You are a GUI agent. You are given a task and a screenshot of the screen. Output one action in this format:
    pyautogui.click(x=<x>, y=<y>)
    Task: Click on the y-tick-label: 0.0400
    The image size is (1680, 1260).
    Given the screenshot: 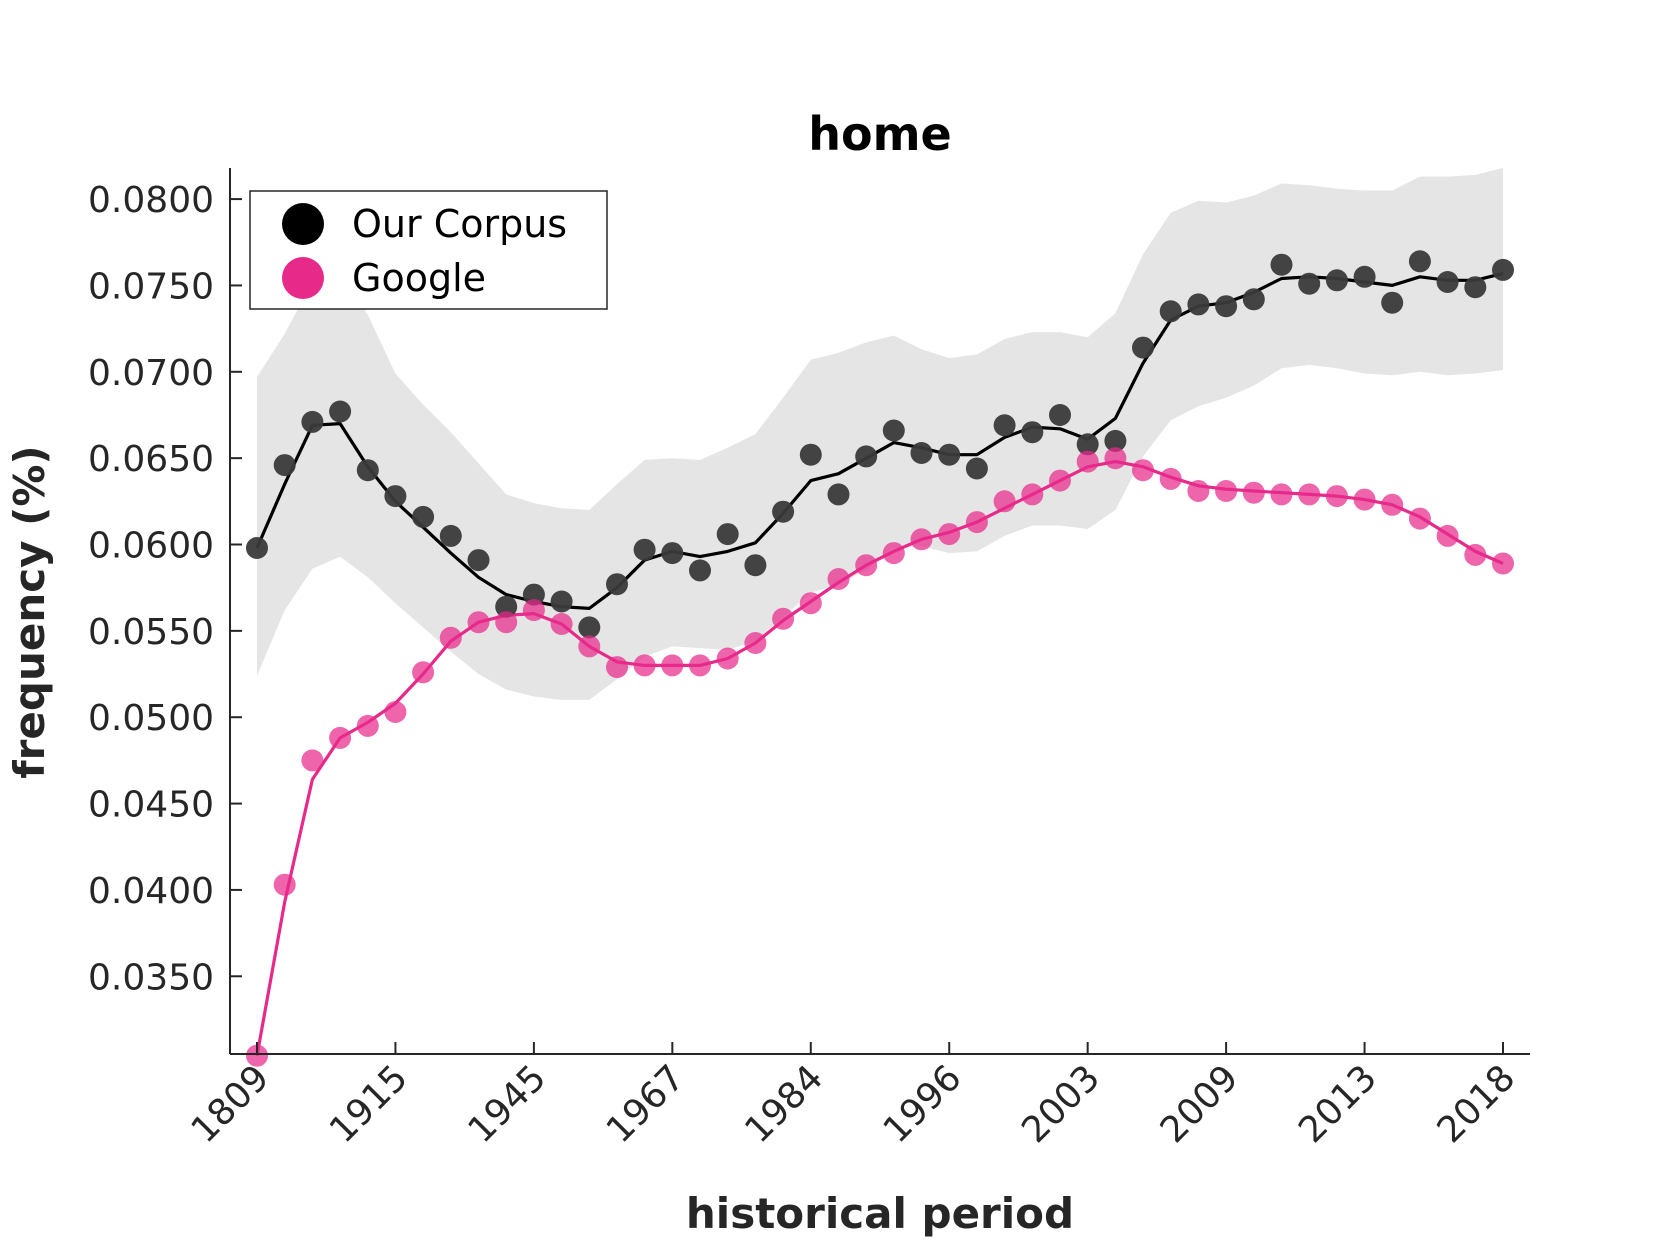 What is the action you would take?
    pyautogui.click(x=151, y=891)
    